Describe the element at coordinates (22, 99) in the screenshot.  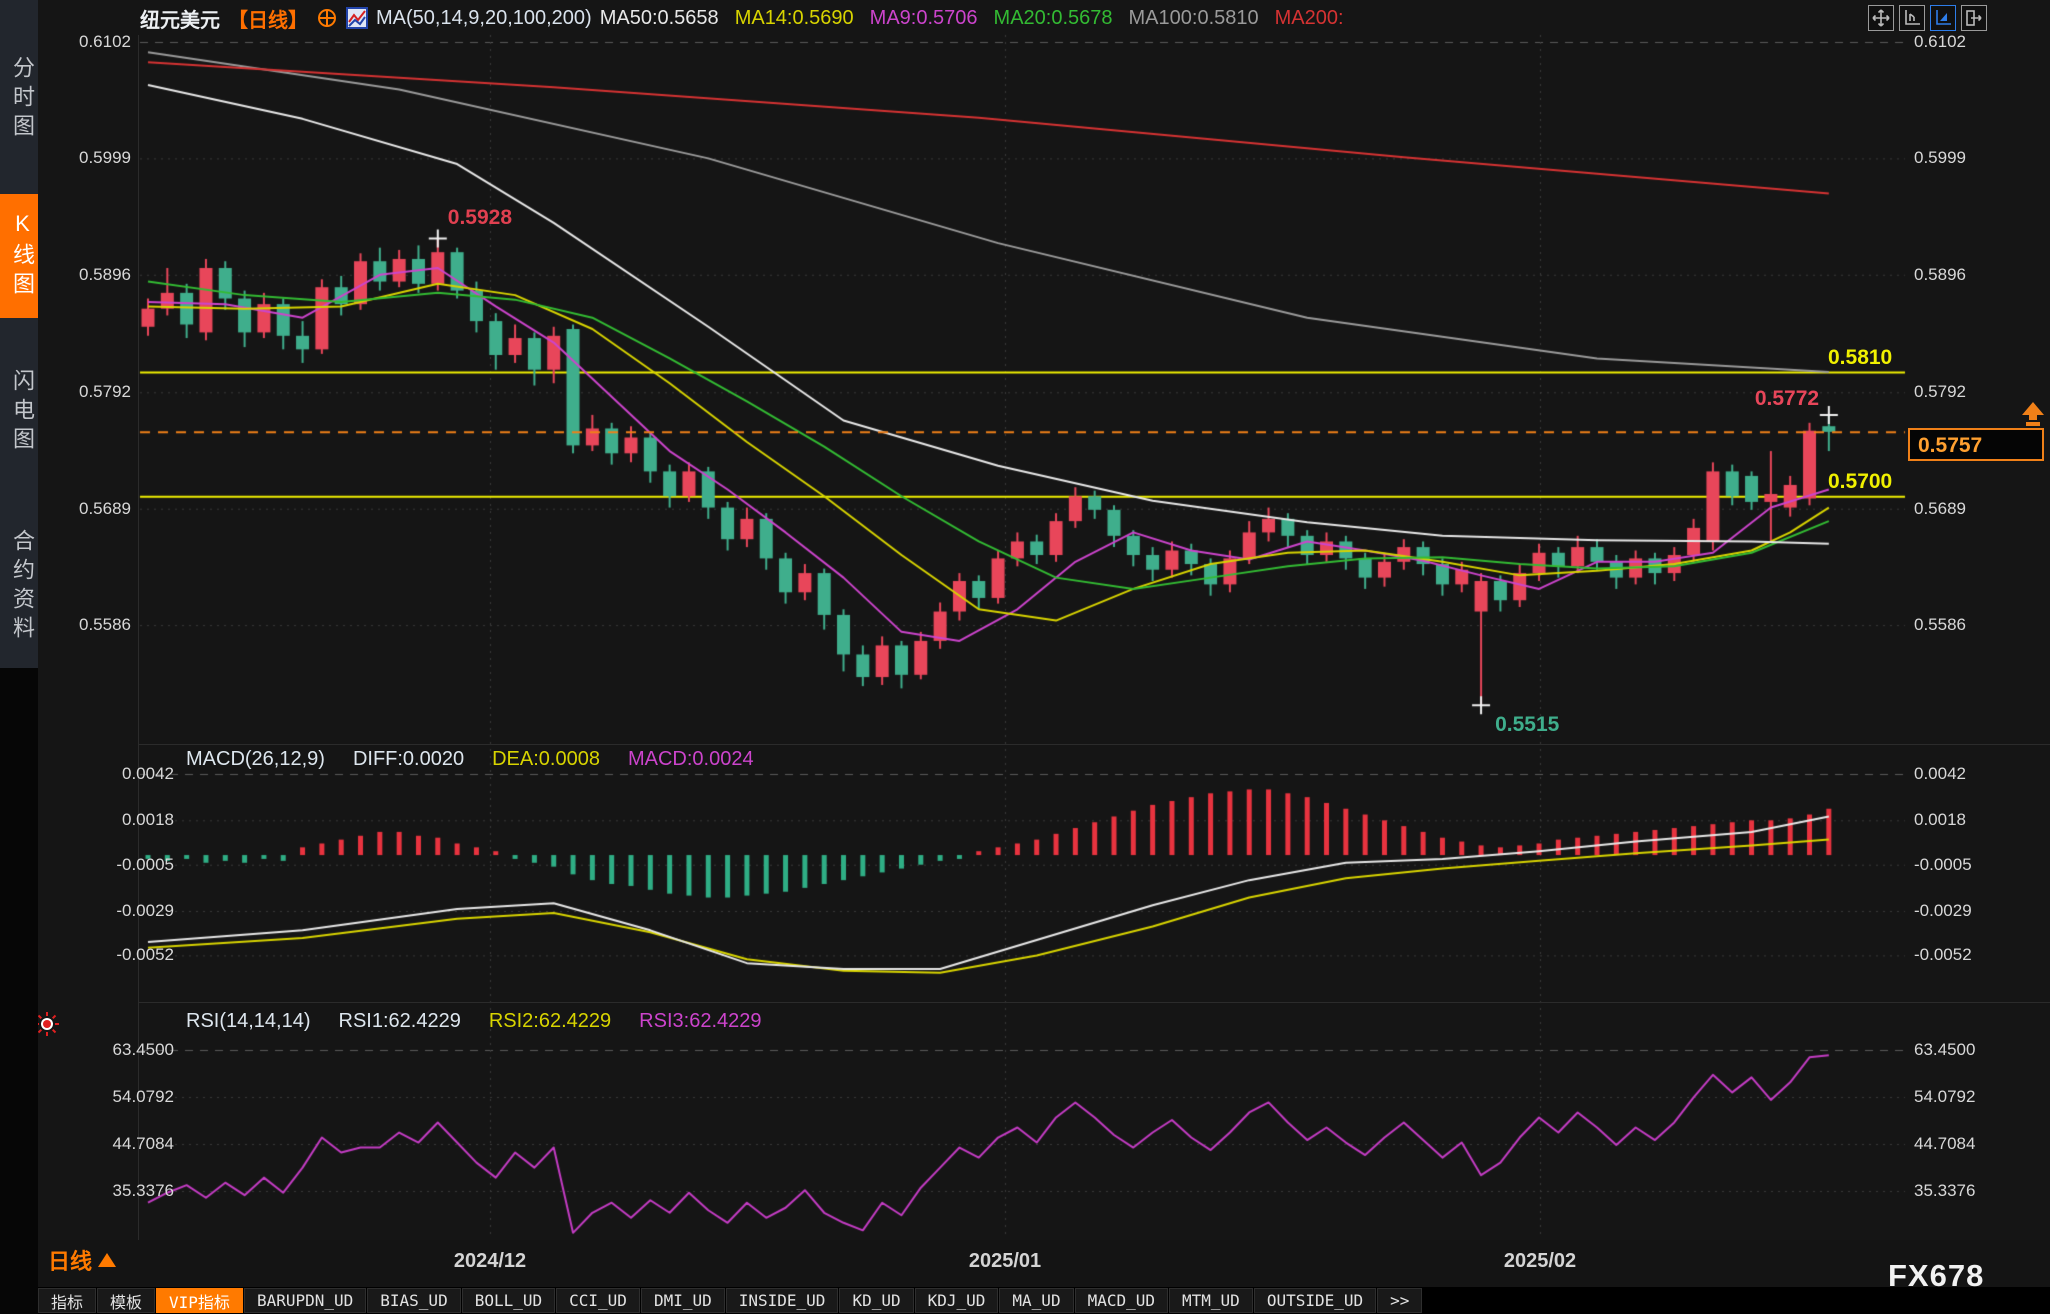
I see `sidebar-item-1: 分时图` at that location.